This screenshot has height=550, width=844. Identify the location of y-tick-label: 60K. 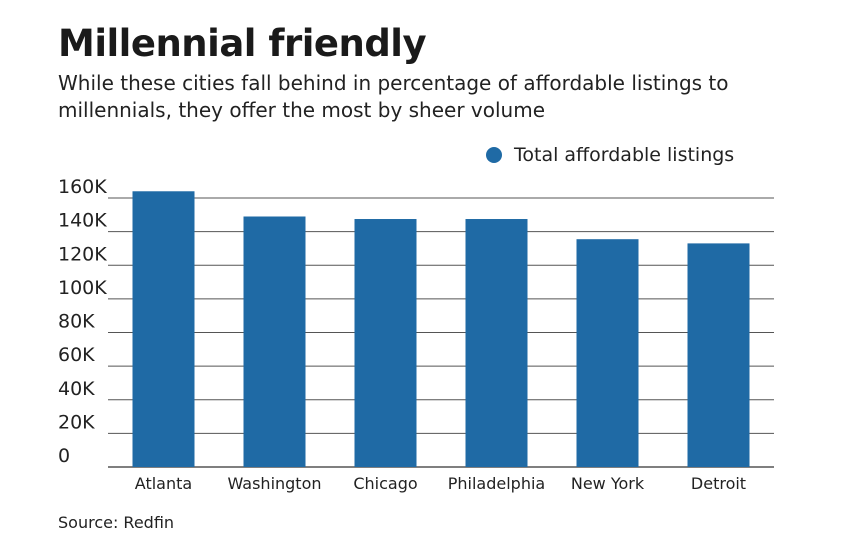
(76, 355).